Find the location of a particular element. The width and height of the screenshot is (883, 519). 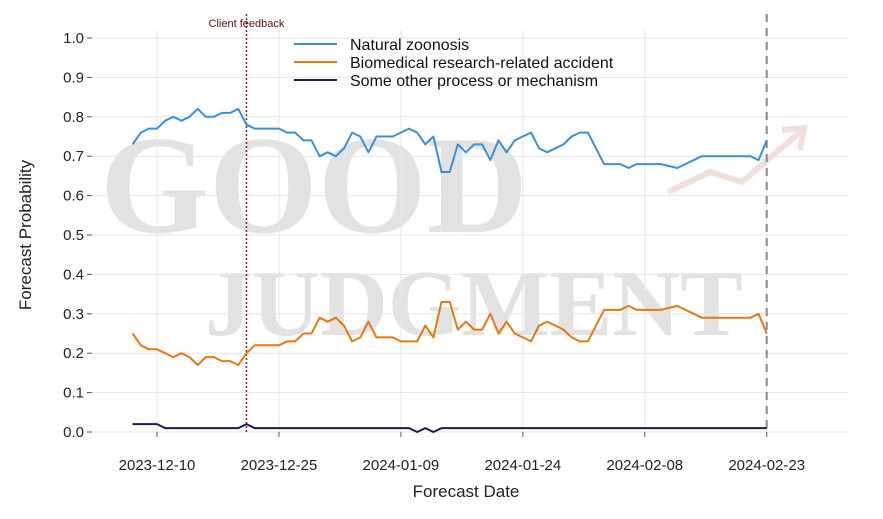

y-tick-label: 0.0 is located at coordinates (73, 432).